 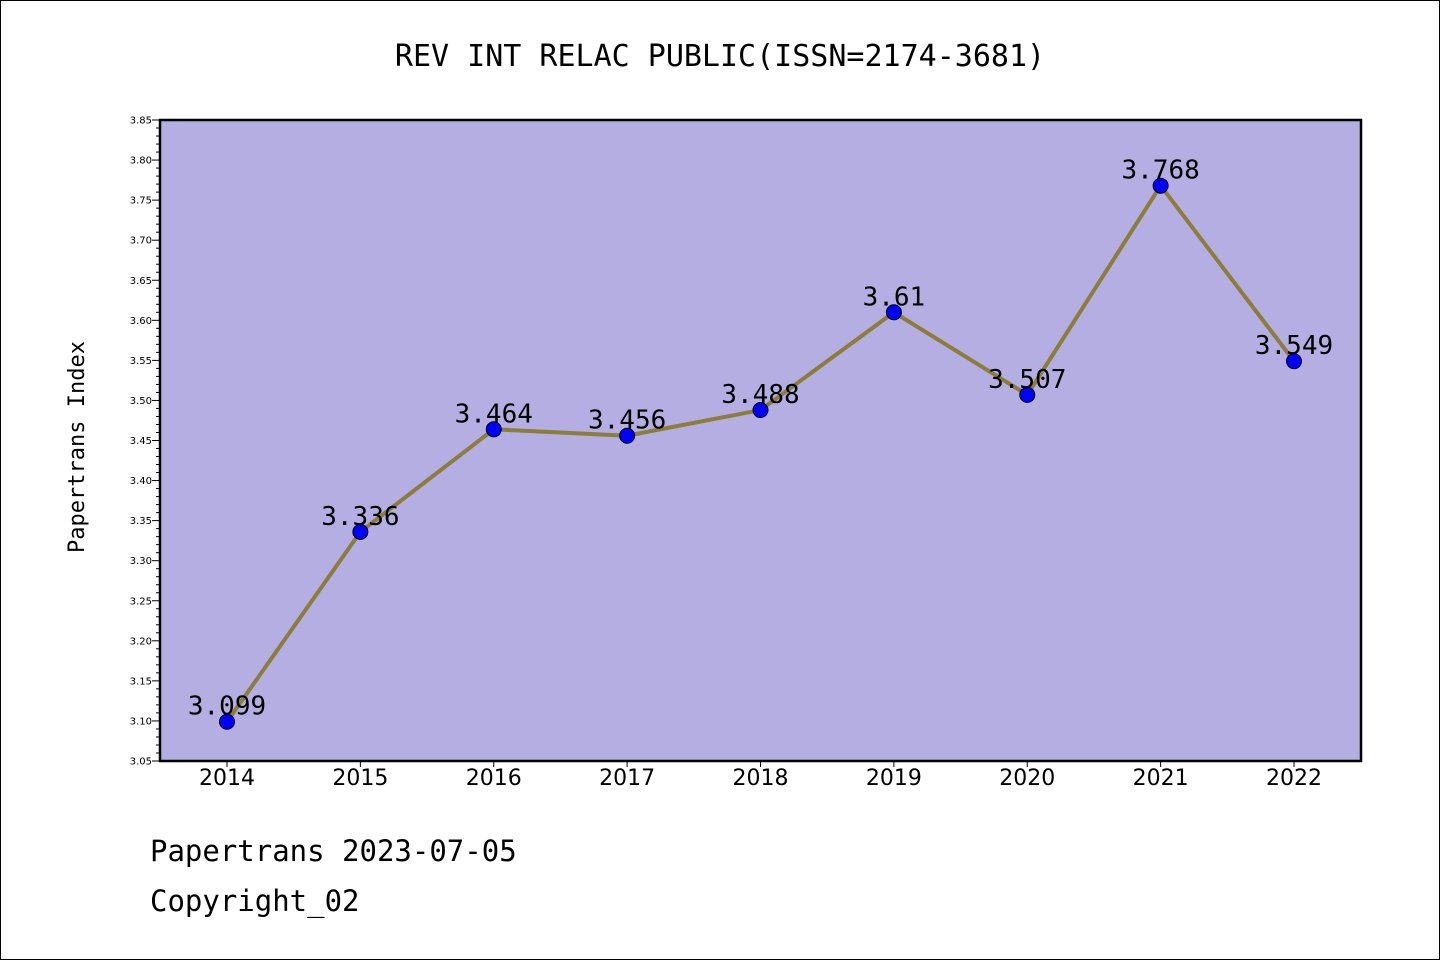 I want to click on y-tick-label: 3.15, so click(x=141, y=681).